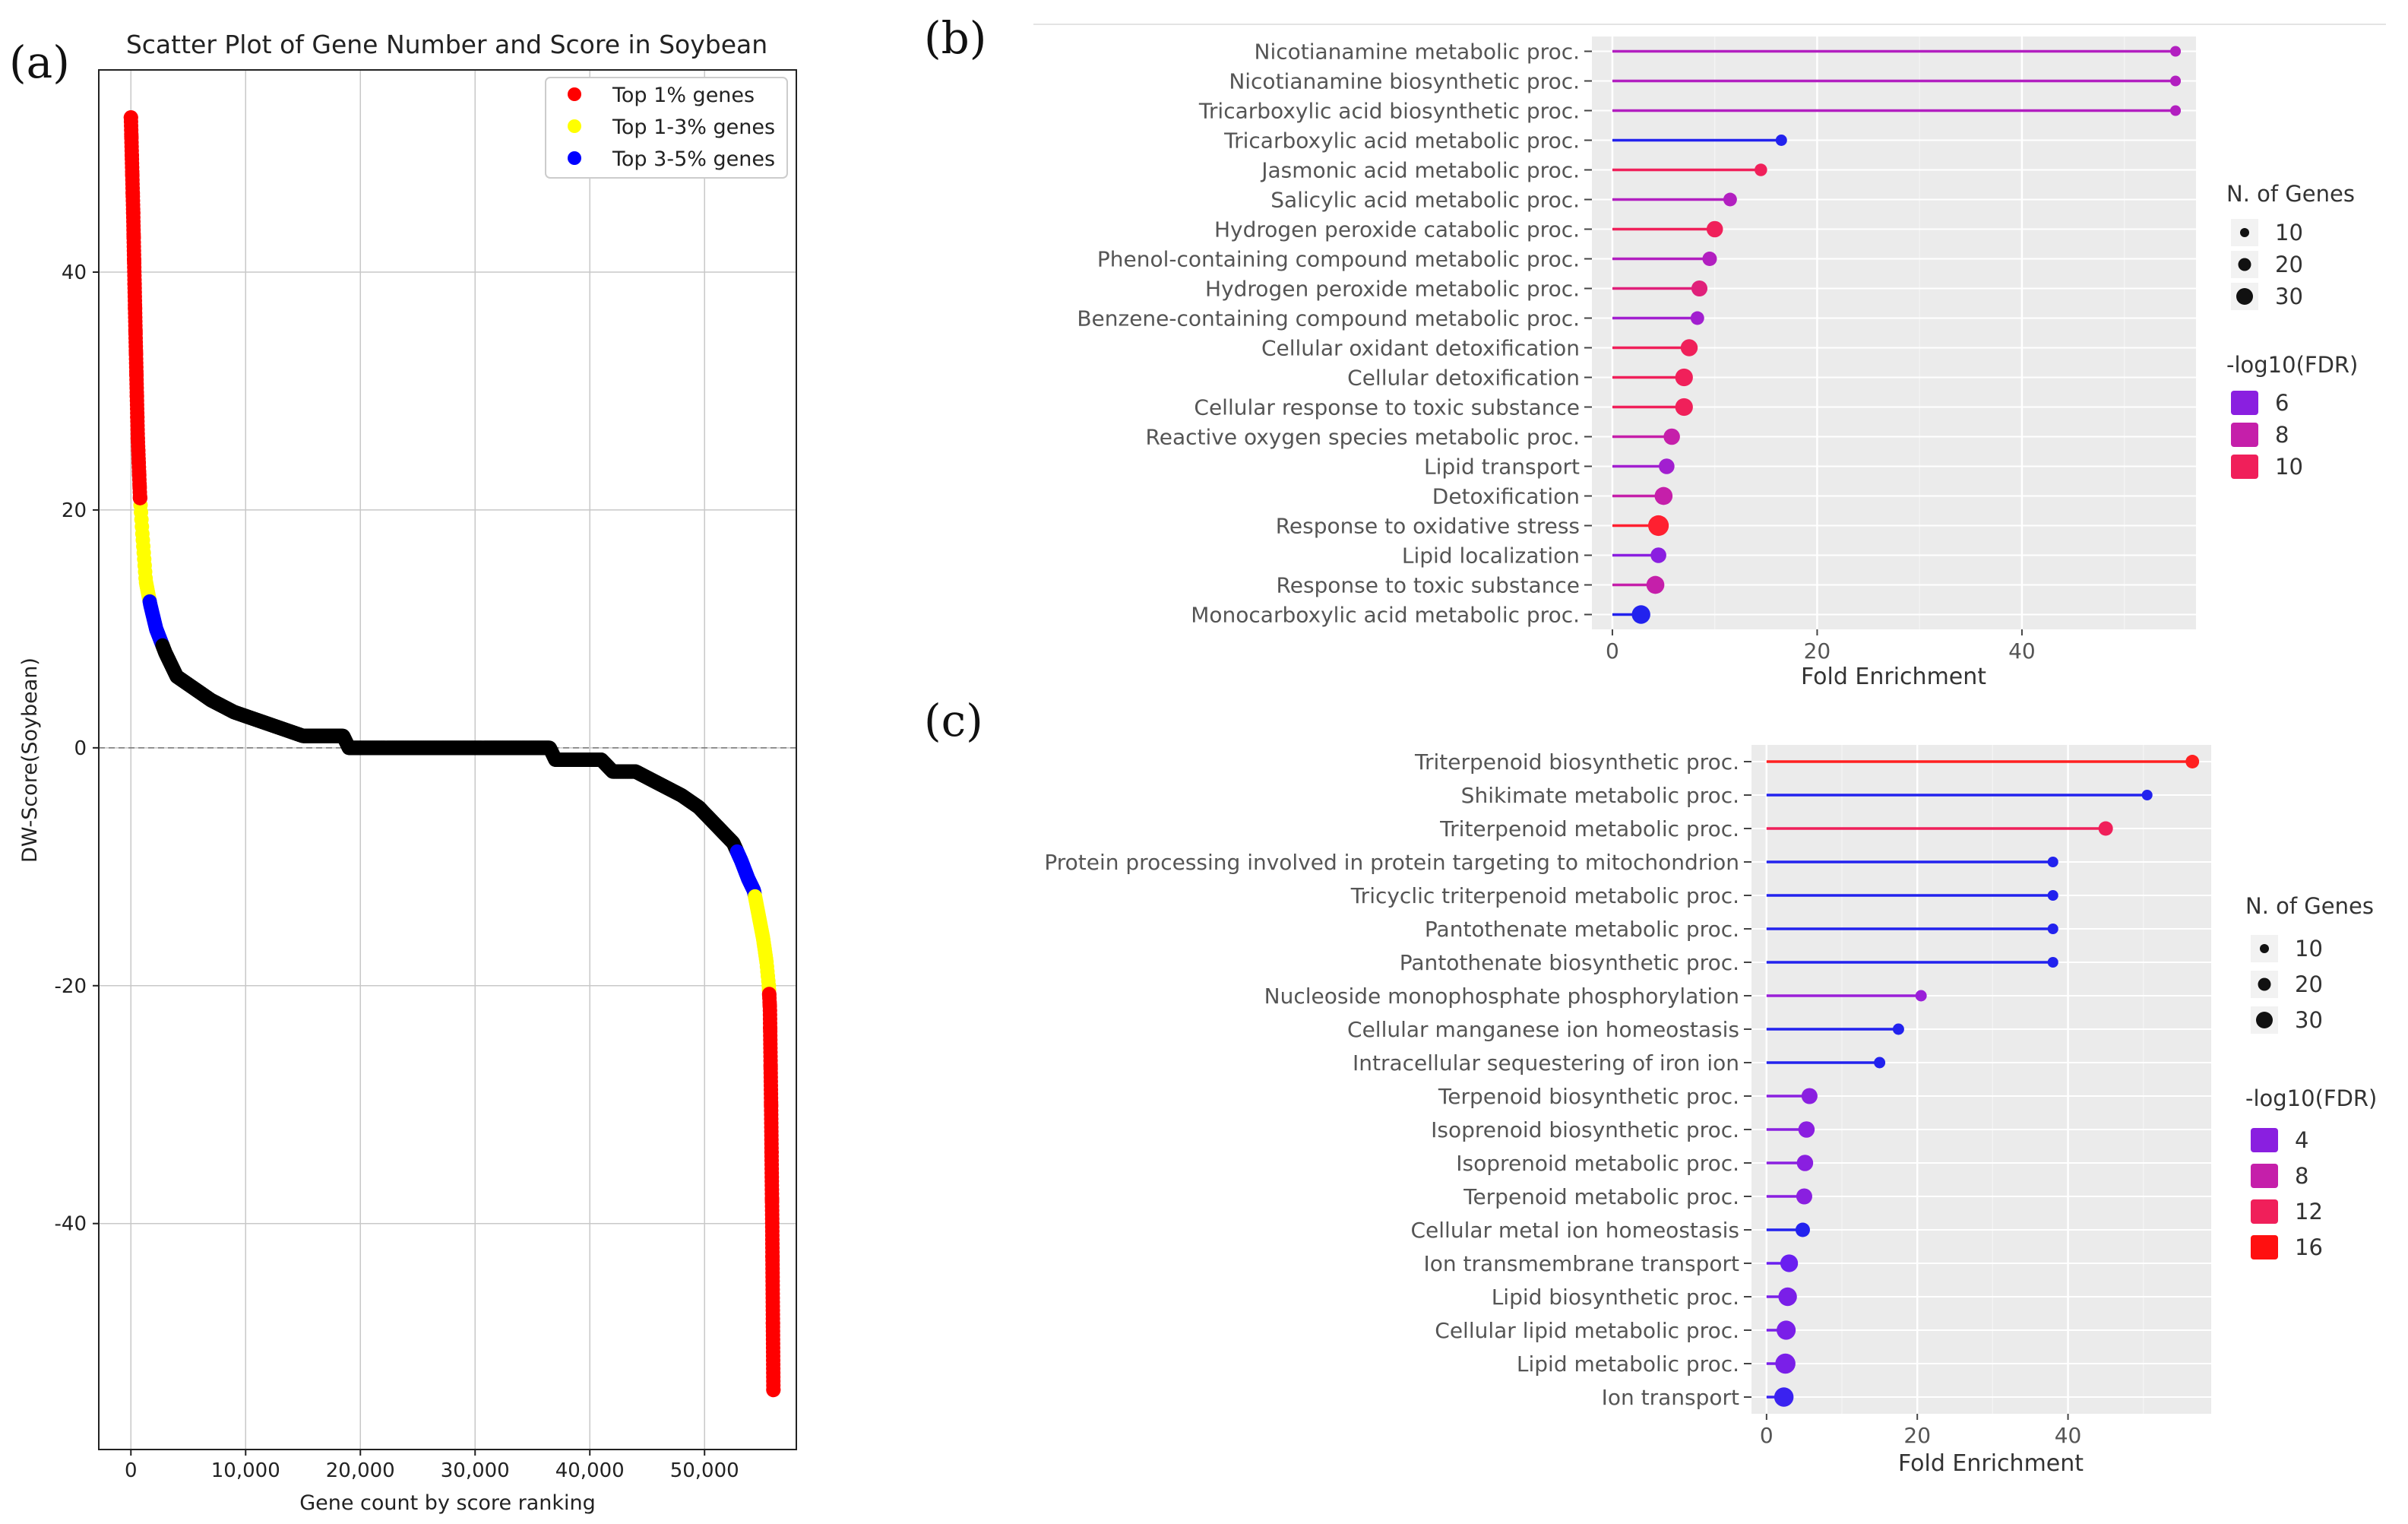 This screenshot has height=1524, width=2408. Describe the element at coordinates (2282, 403) in the screenshot. I see `color-legend-label: 6` at that location.